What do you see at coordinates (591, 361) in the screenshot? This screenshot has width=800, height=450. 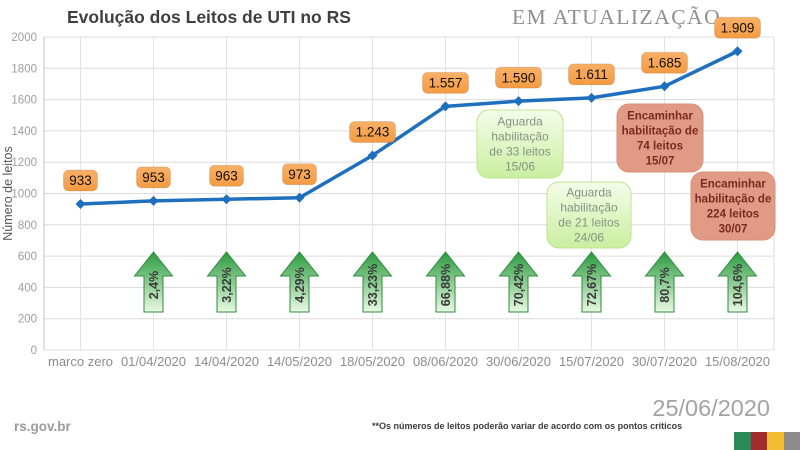 I see `x-axis-label: 15/07/2020` at bounding box center [591, 361].